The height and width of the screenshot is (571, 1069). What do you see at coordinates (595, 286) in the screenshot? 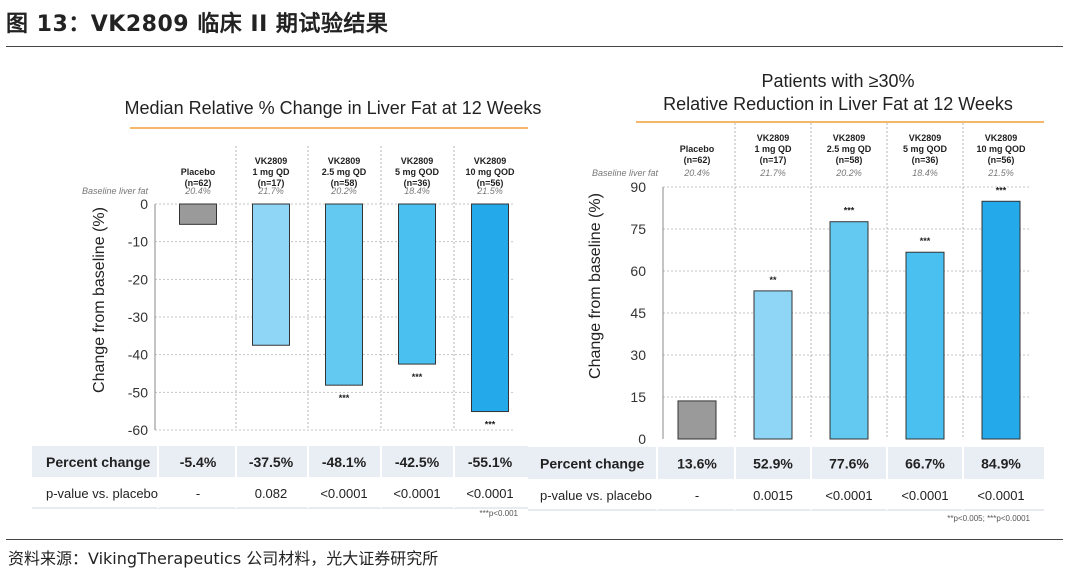
I see `chart2-y-axis-label: Change from baseline (%)` at bounding box center [595, 286].